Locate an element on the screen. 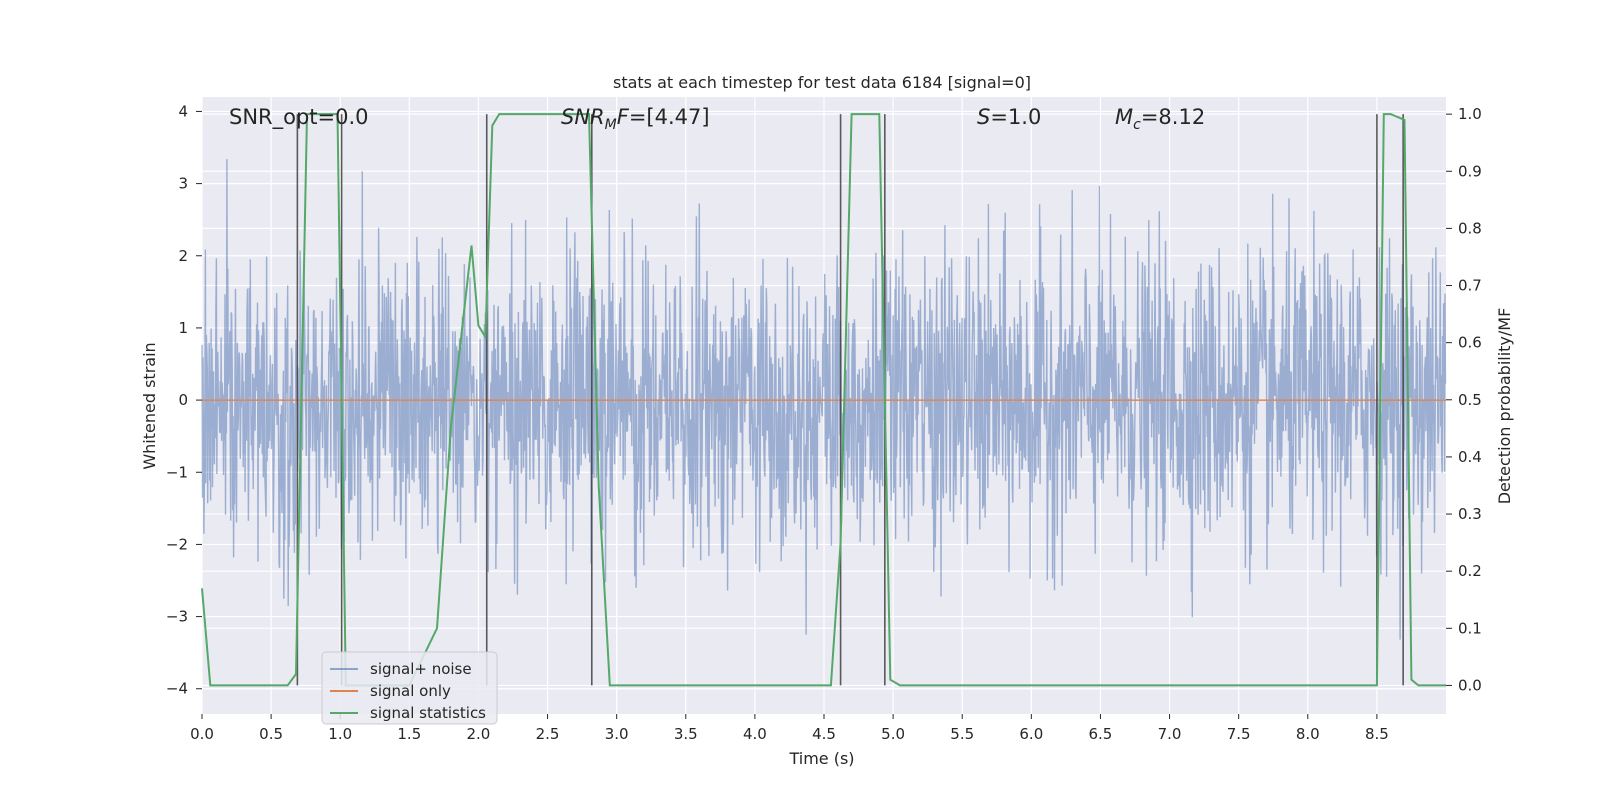 The image size is (1600, 800). x-tick-label: 4.0 is located at coordinates (755, 734).